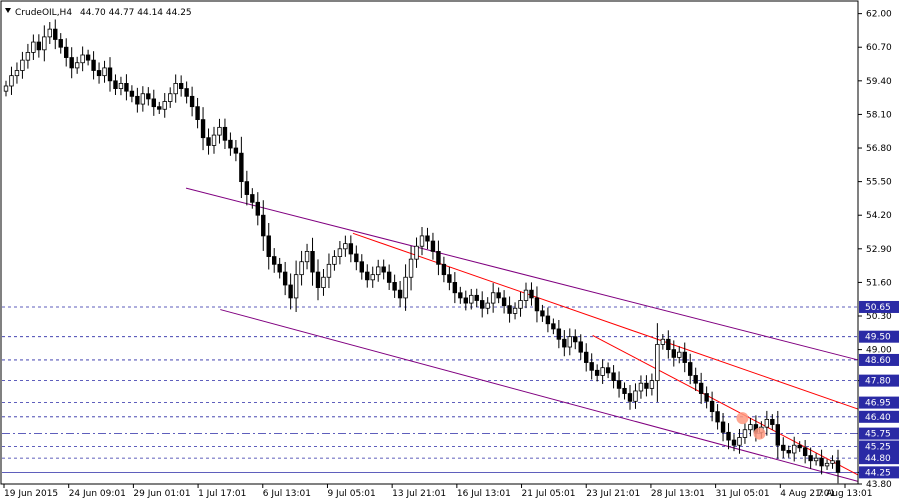 This screenshot has width=900, height=500. Describe the element at coordinates (743, 494) in the screenshot. I see `x-tick-label: 31 Jul 05:01` at that location.